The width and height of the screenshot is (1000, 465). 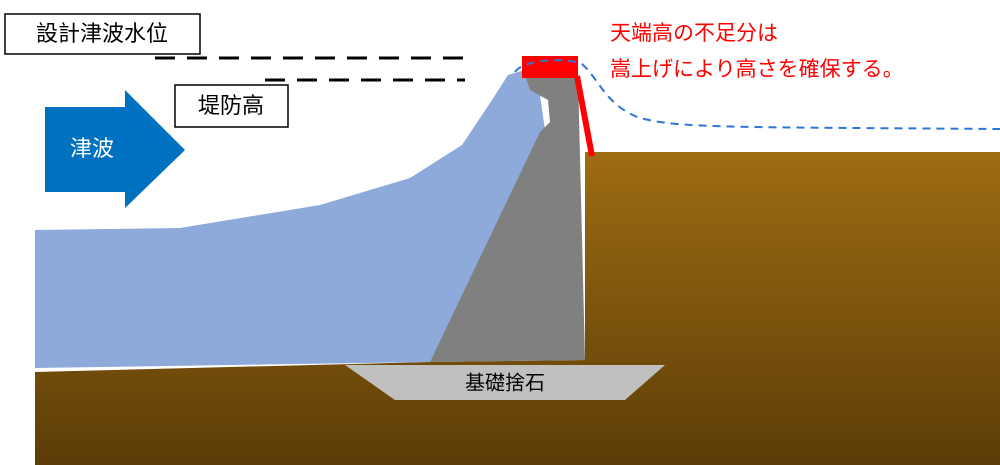 I want to click on foundation-rubble, so click(x=505, y=382).